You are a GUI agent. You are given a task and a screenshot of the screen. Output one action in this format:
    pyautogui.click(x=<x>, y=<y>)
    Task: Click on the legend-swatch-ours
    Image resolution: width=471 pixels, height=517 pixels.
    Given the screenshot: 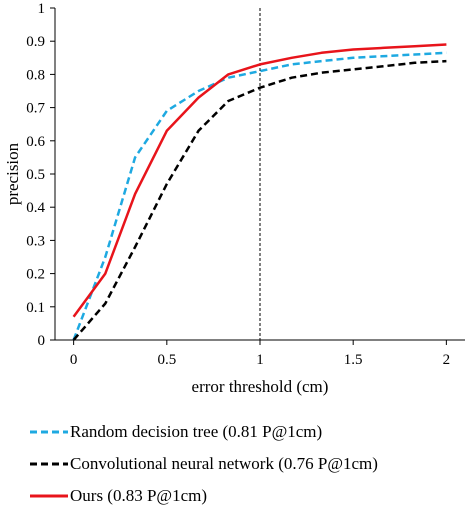 What is the action you would take?
    pyautogui.click(x=49, y=495)
    